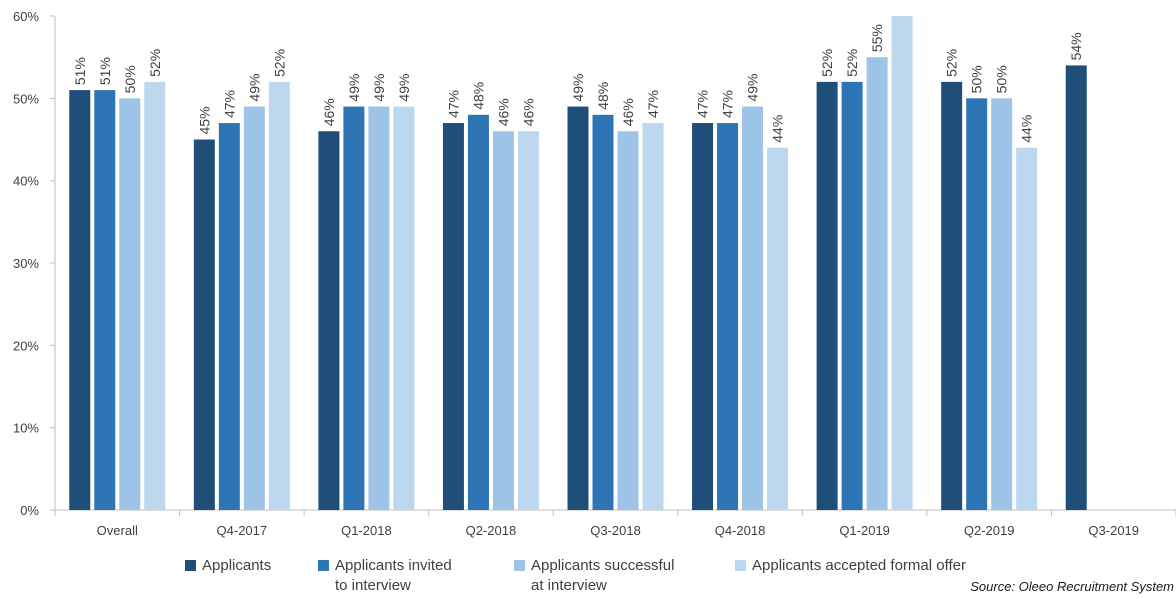 This screenshot has height=599, width=1176. I want to click on legend-label-line: Applicants invited, so click(393, 565).